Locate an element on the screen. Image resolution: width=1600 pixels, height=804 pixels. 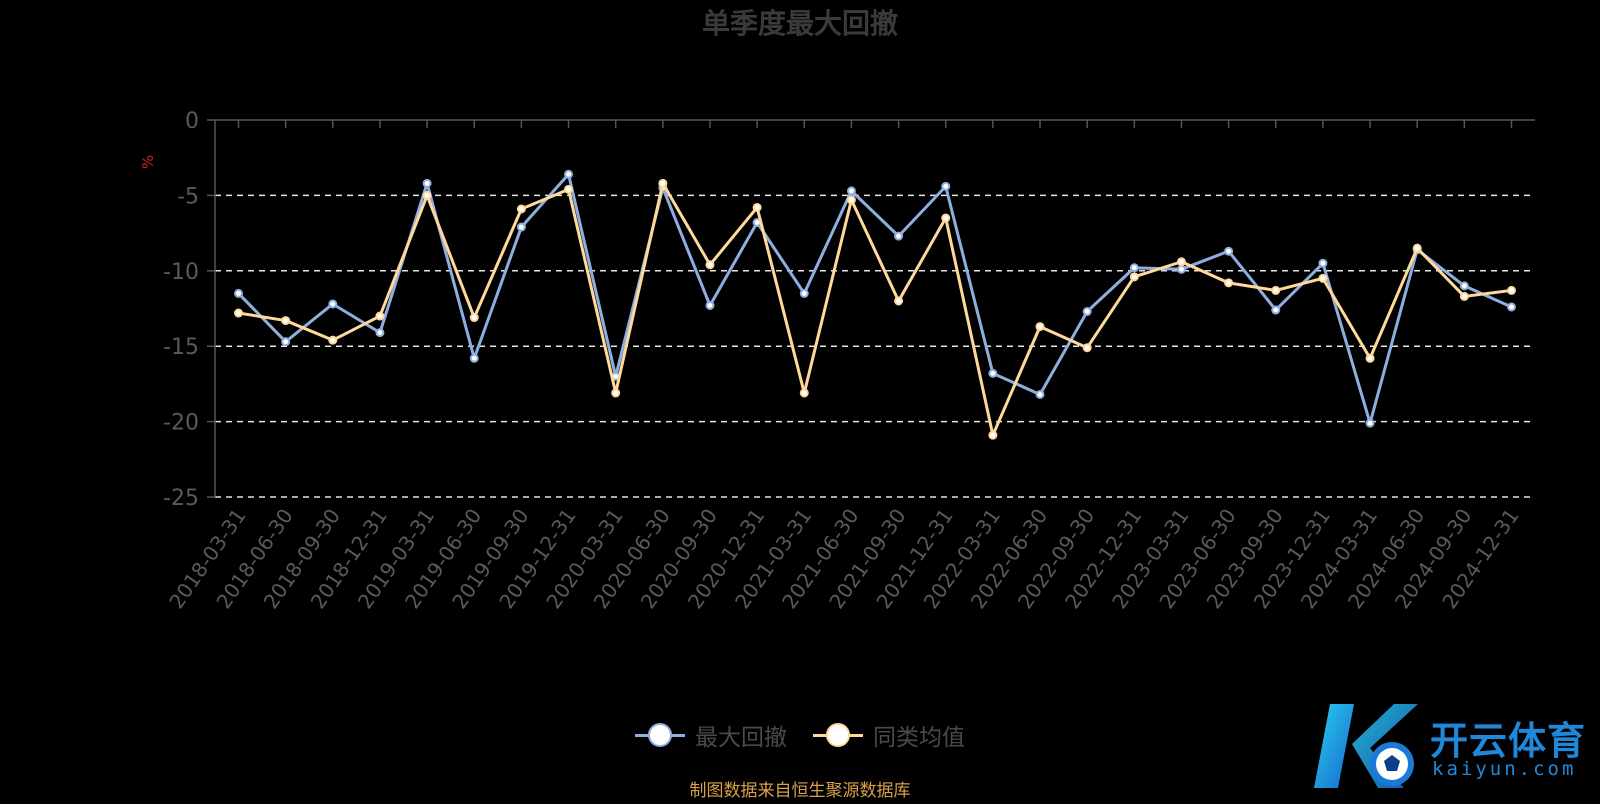
legend-item-max-drawdown: 最大回撤 is located at coordinates (711, 735).